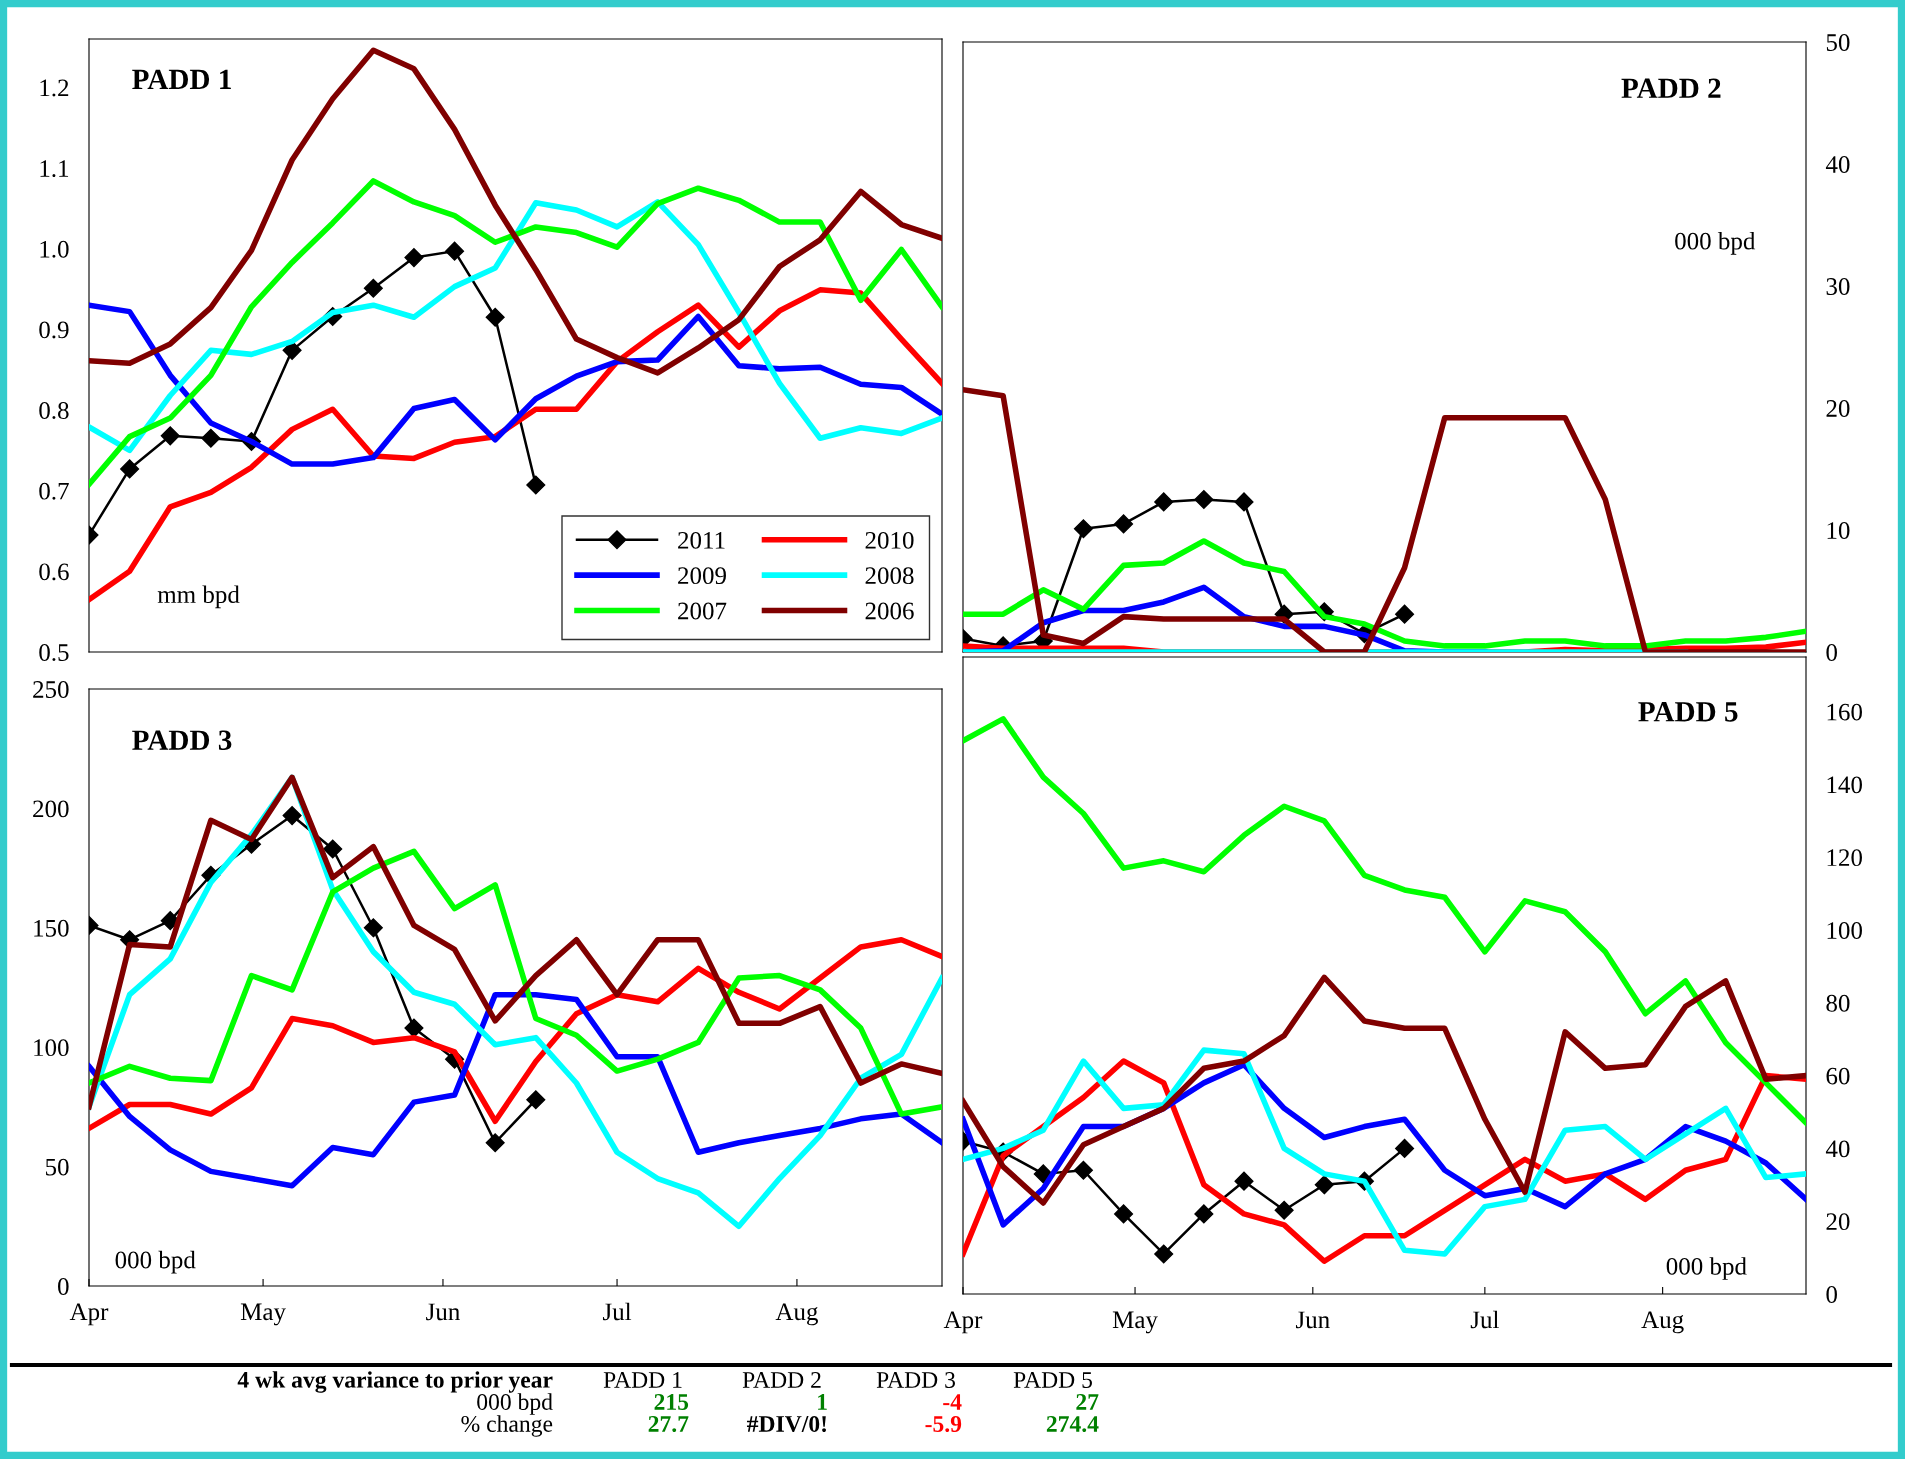 The height and width of the screenshot is (1459, 1905). What do you see at coordinates (702, 611) in the screenshot?
I see `legend-label: 2007` at bounding box center [702, 611].